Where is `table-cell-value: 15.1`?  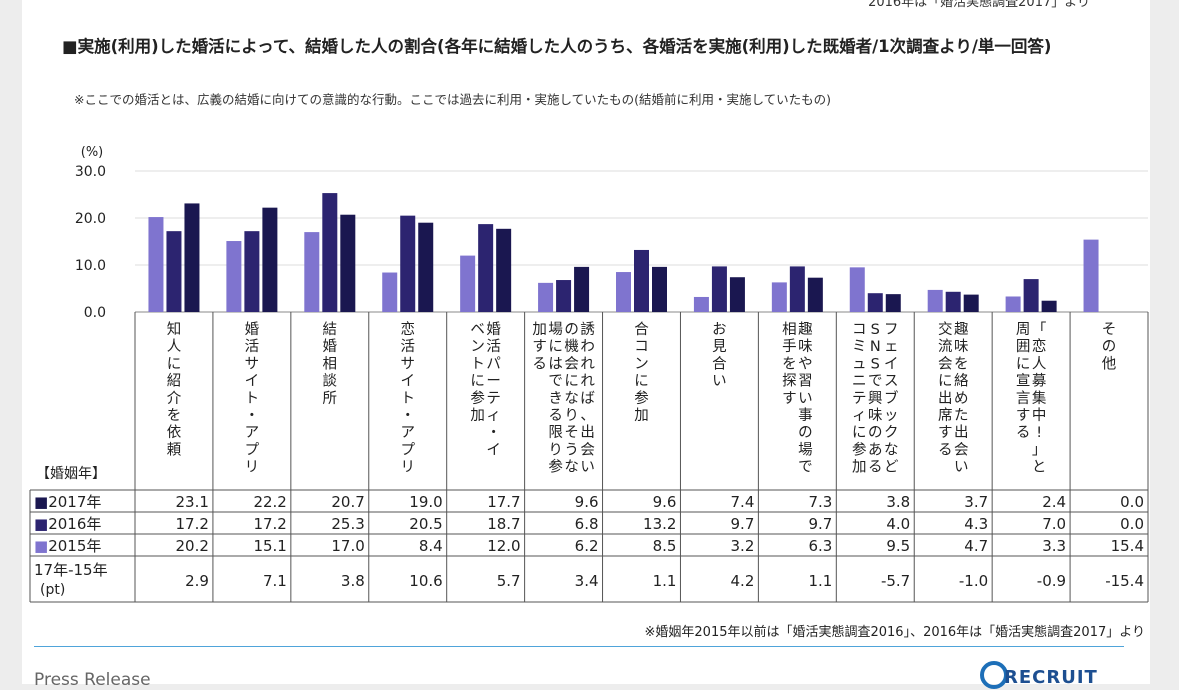 table-cell-value: 15.1 is located at coordinates (269, 546).